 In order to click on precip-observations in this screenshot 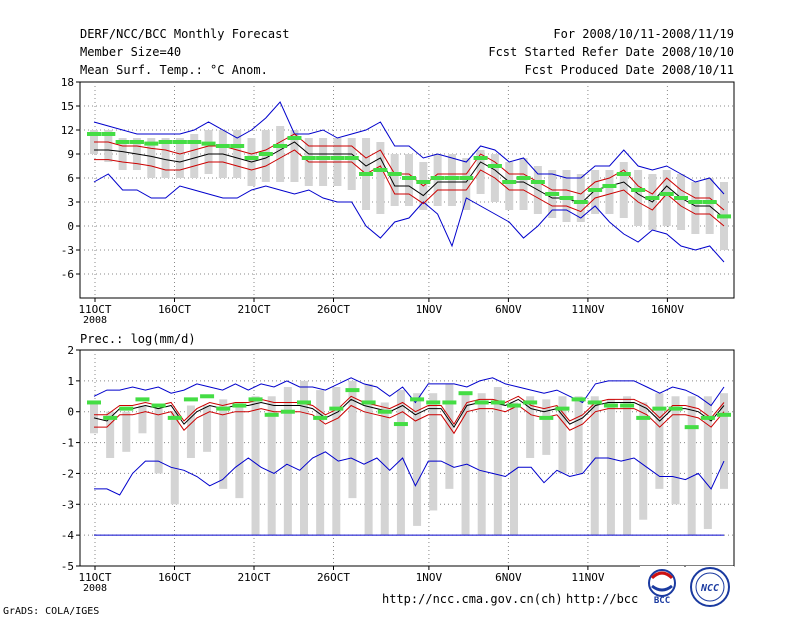, I will do `click(409, 409)`.